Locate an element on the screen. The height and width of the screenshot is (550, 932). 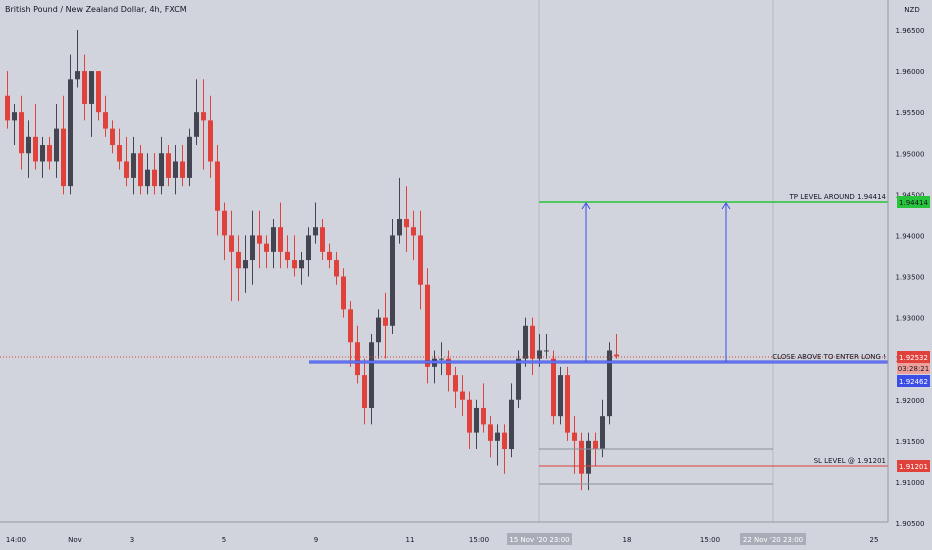
price-axis-label: 1.91500 is located at coordinates (910, 442).